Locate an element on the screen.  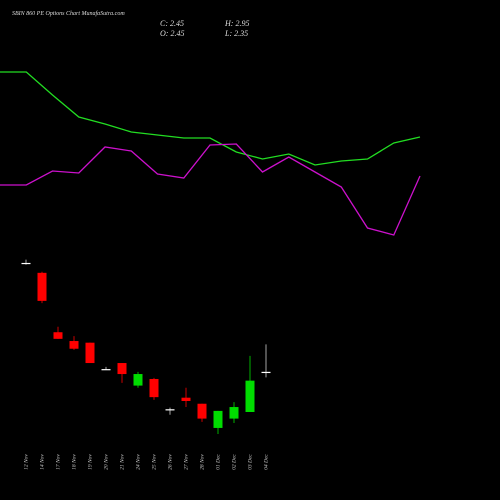
x-tick-label: 18 Nov is located at coordinates (74, 462).